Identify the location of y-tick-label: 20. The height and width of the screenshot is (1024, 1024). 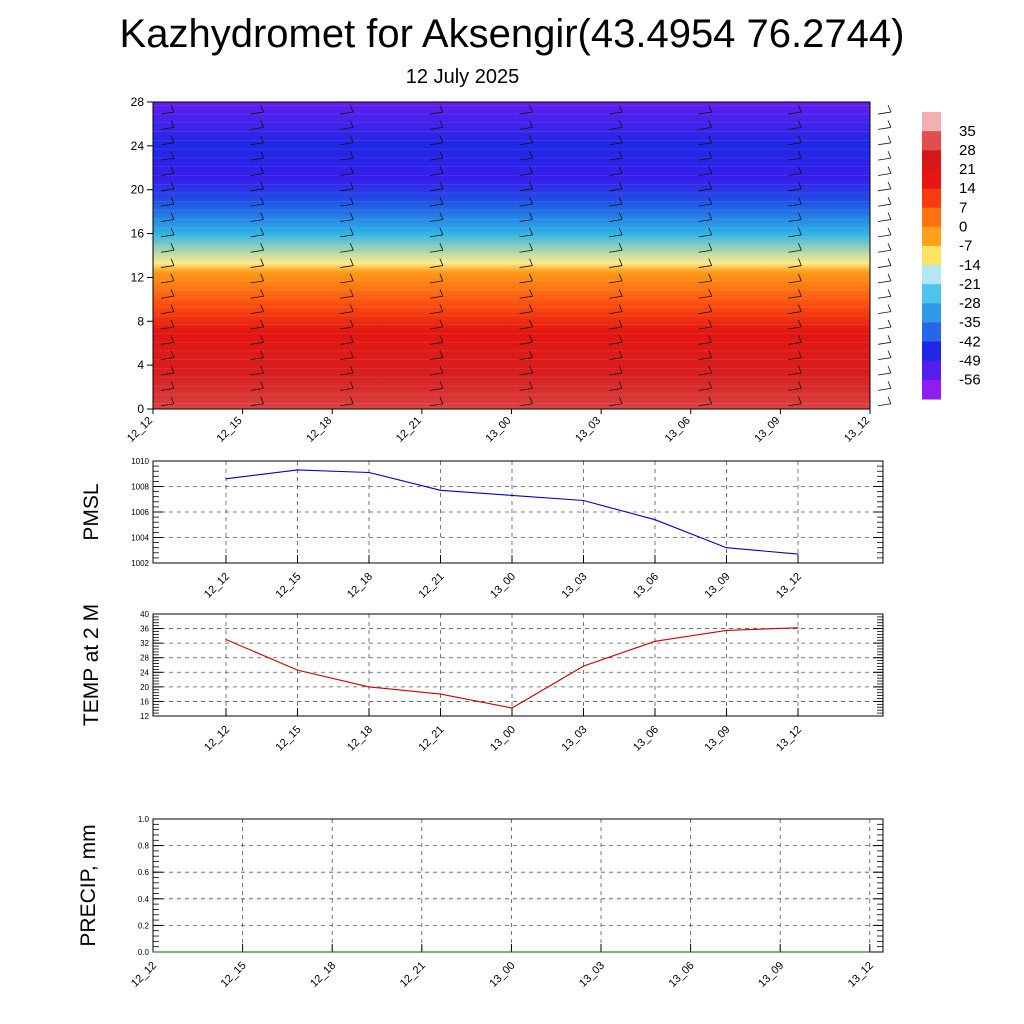
(144, 687).